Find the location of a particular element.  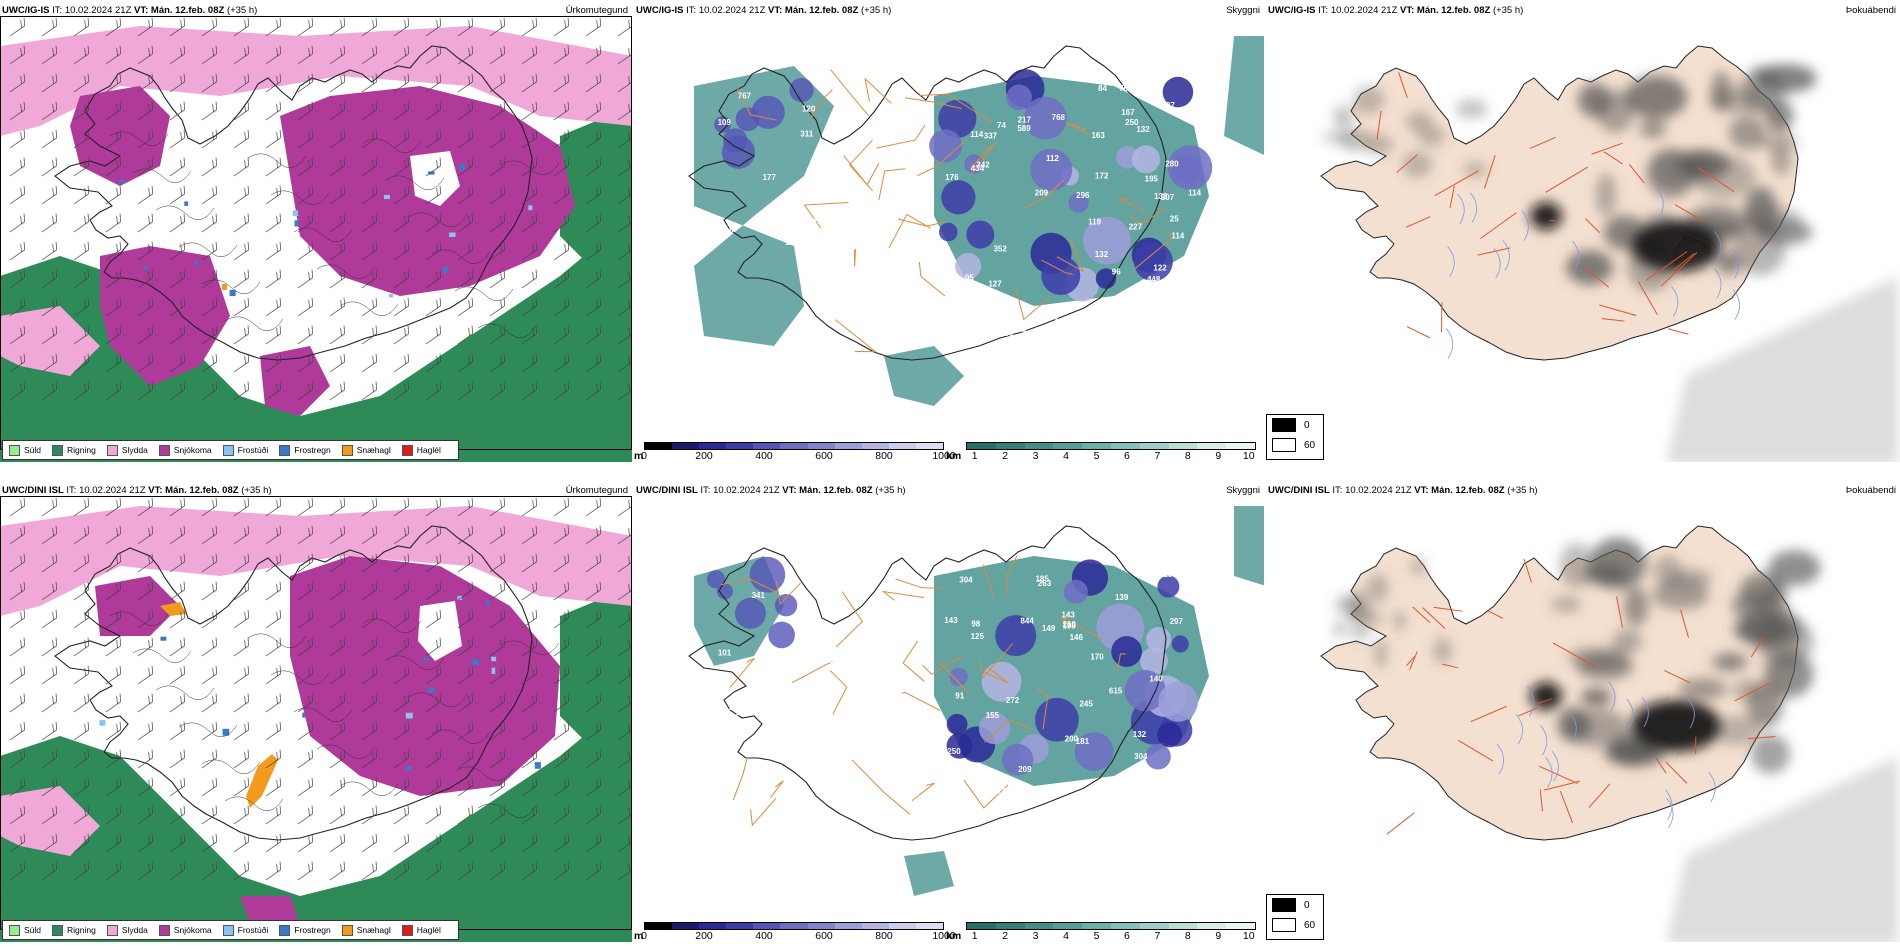

cloud-base-height-label: 280 is located at coordinates (1172, 163).